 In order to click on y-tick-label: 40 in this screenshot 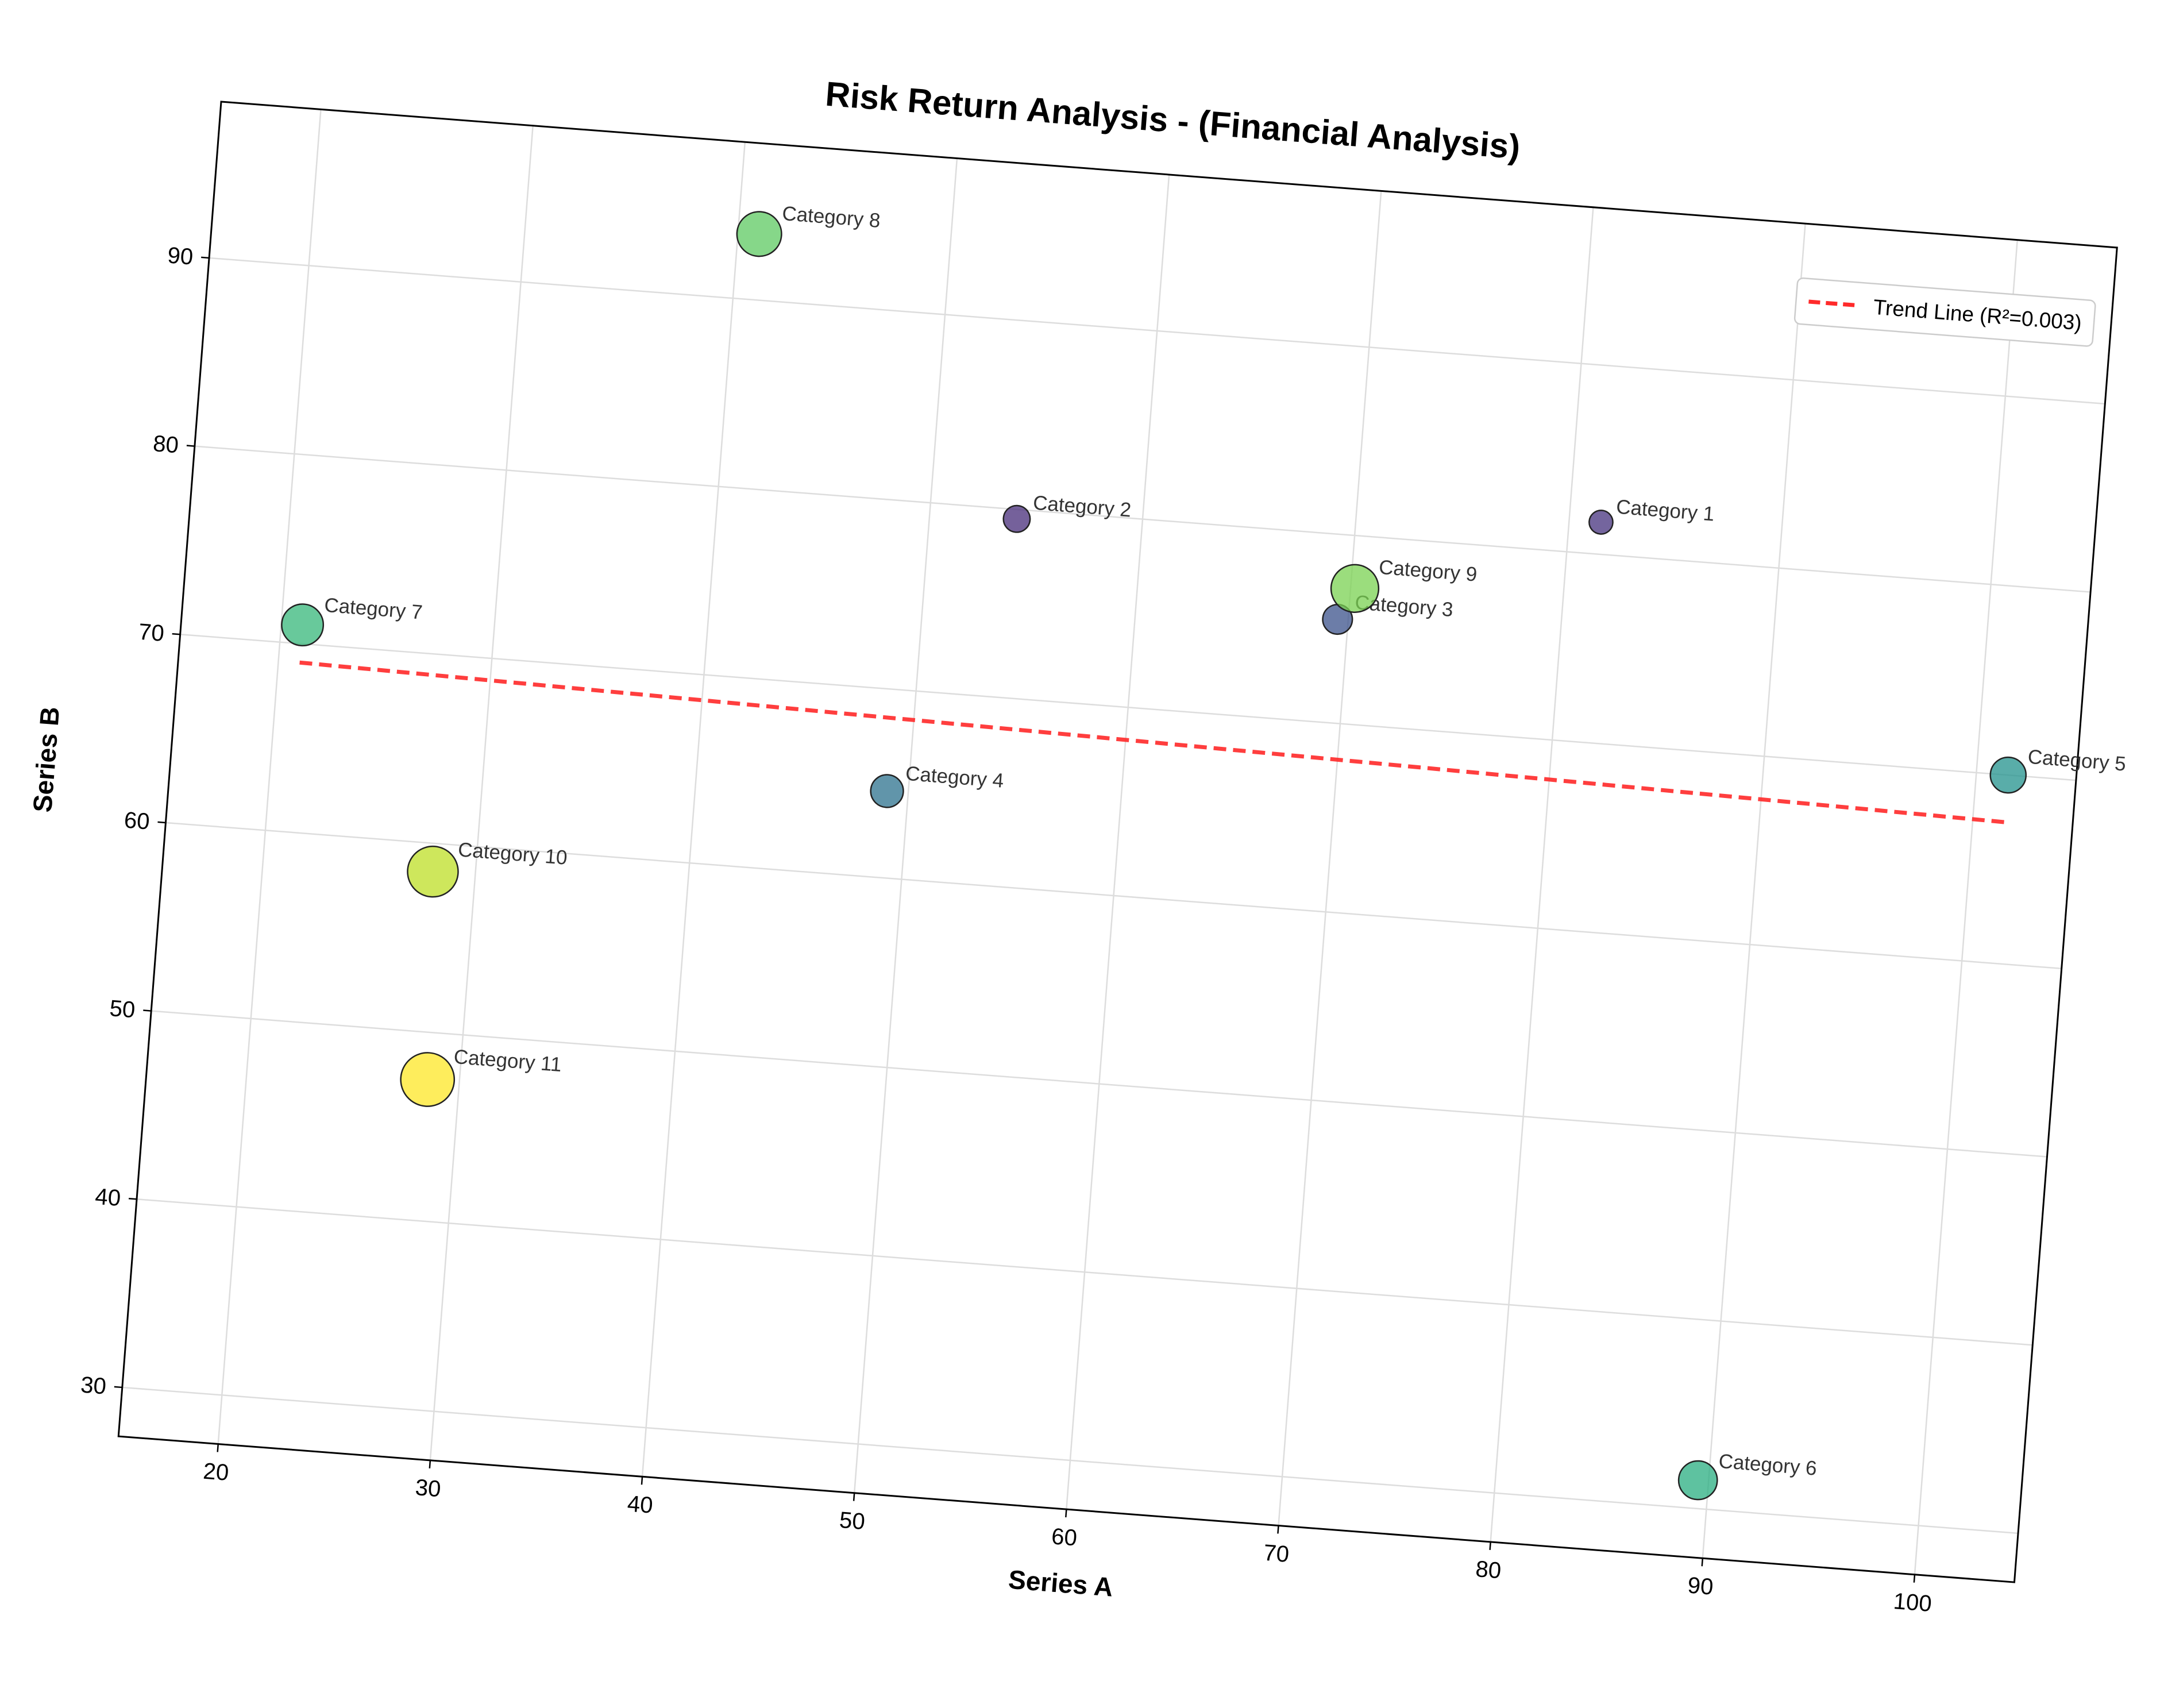, I will do `click(108, 1197)`.